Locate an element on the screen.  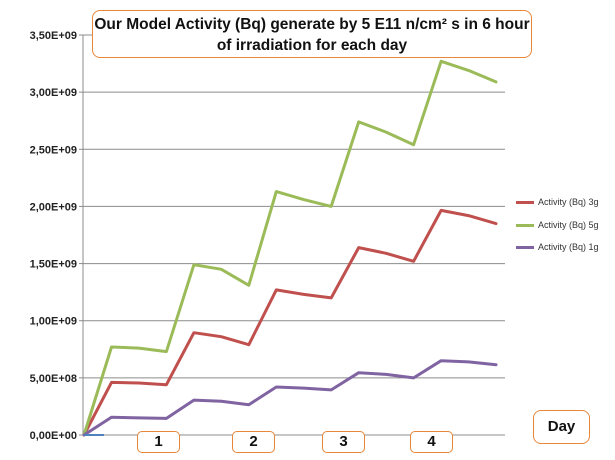
x-category-label-1: 1 is located at coordinates (158, 442).